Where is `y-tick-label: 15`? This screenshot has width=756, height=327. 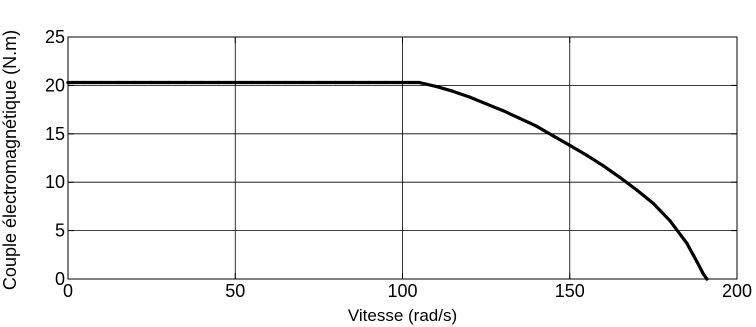
y-tick-label: 15 is located at coordinates (55, 134).